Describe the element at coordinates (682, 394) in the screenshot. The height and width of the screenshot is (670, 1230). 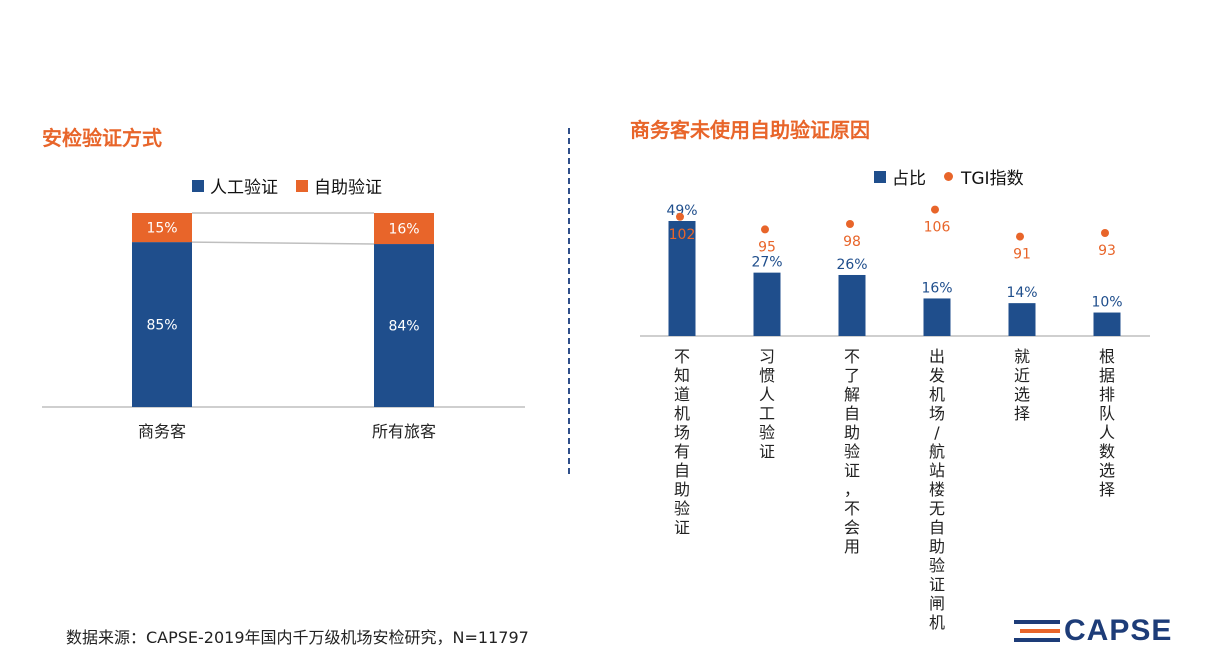
I see `x-tick-right-char: 道` at that location.